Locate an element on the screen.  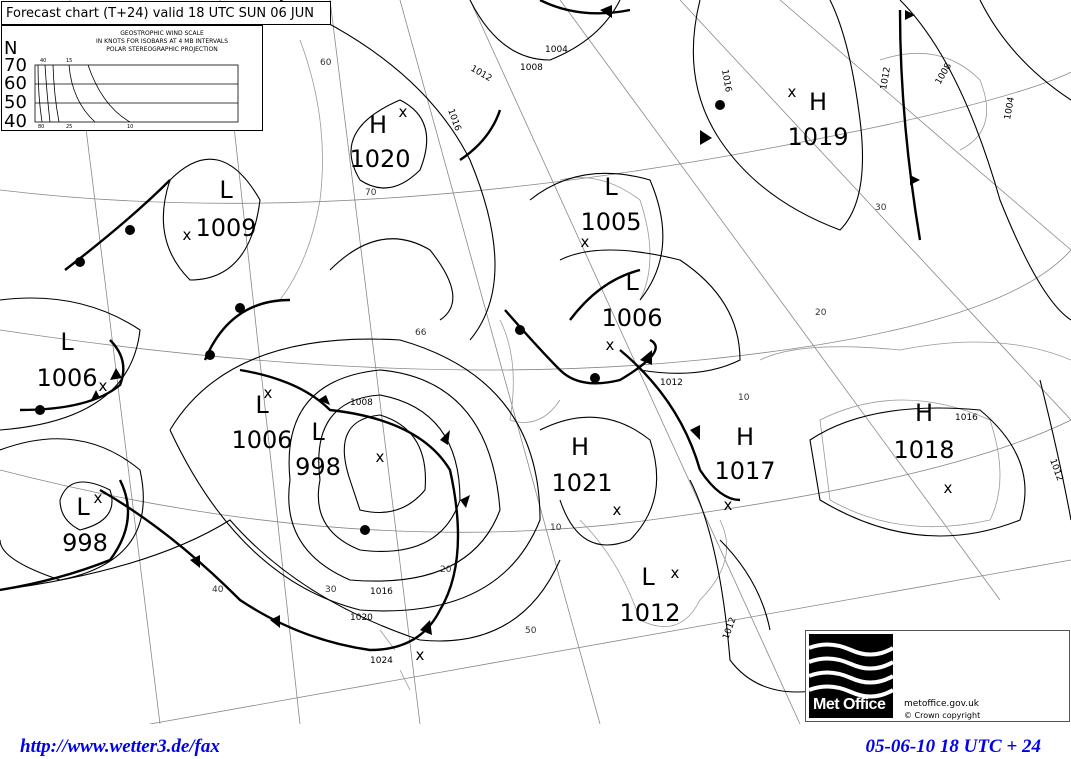
svg-text: 30 is located at coordinates (331, 590).